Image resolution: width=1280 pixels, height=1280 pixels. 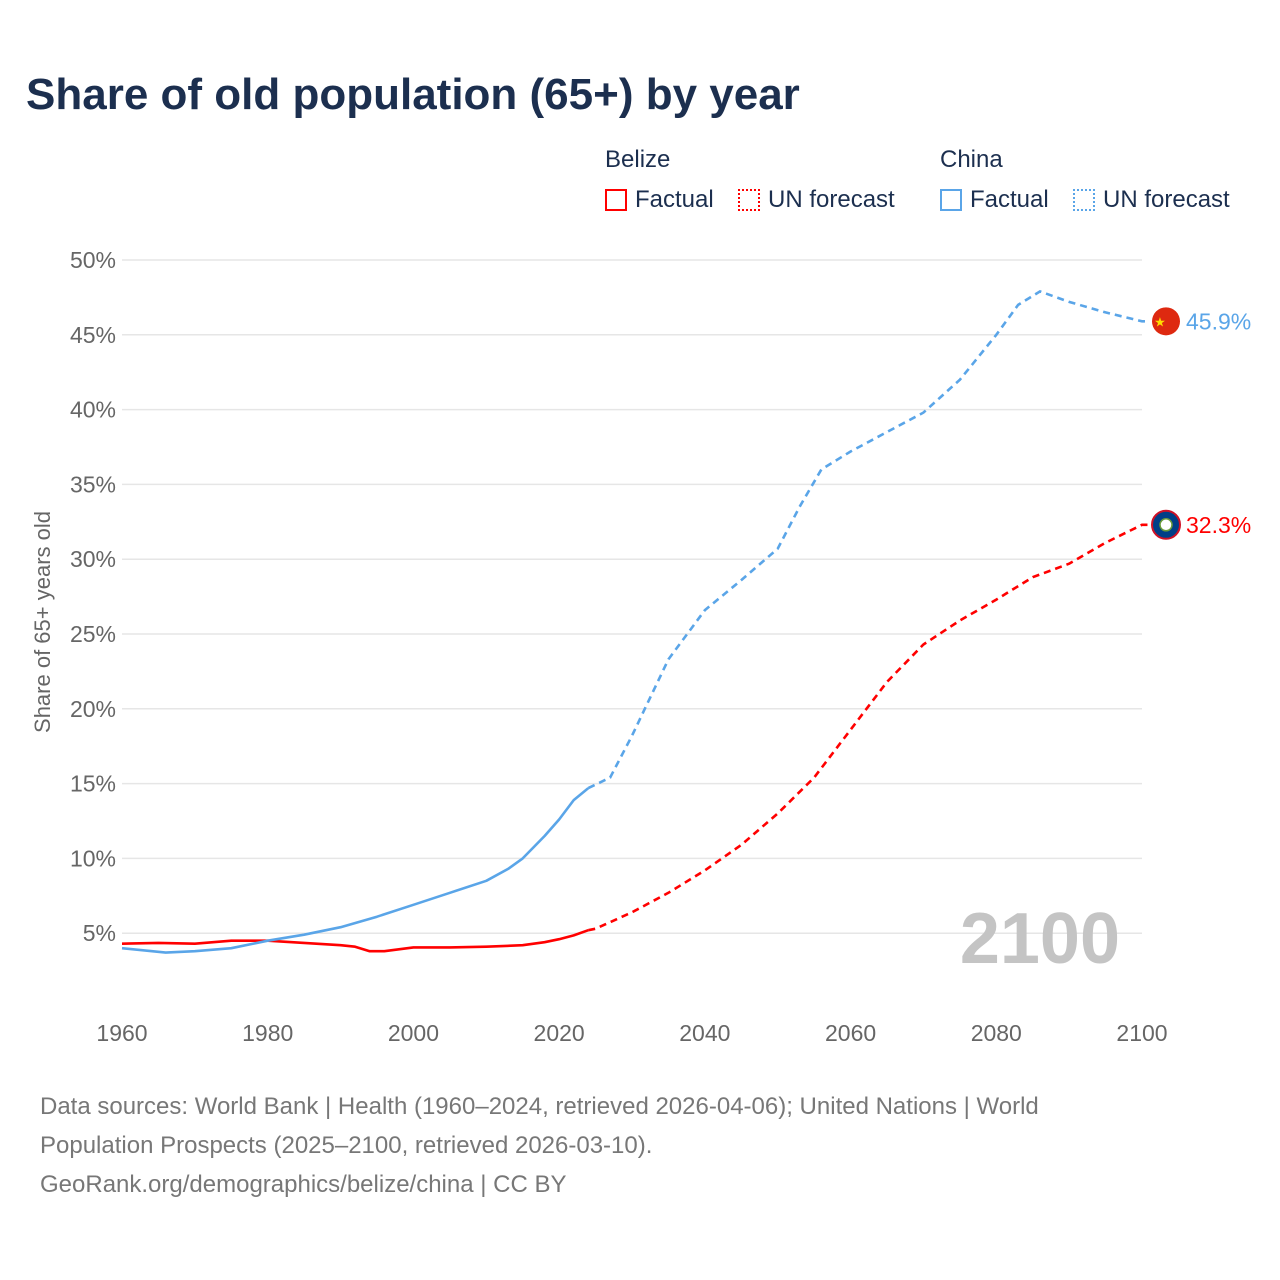 What do you see at coordinates (1218, 525) in the screenshot?
I see `belize-end-label: 32.3%` at bounding box center [1218, 525].